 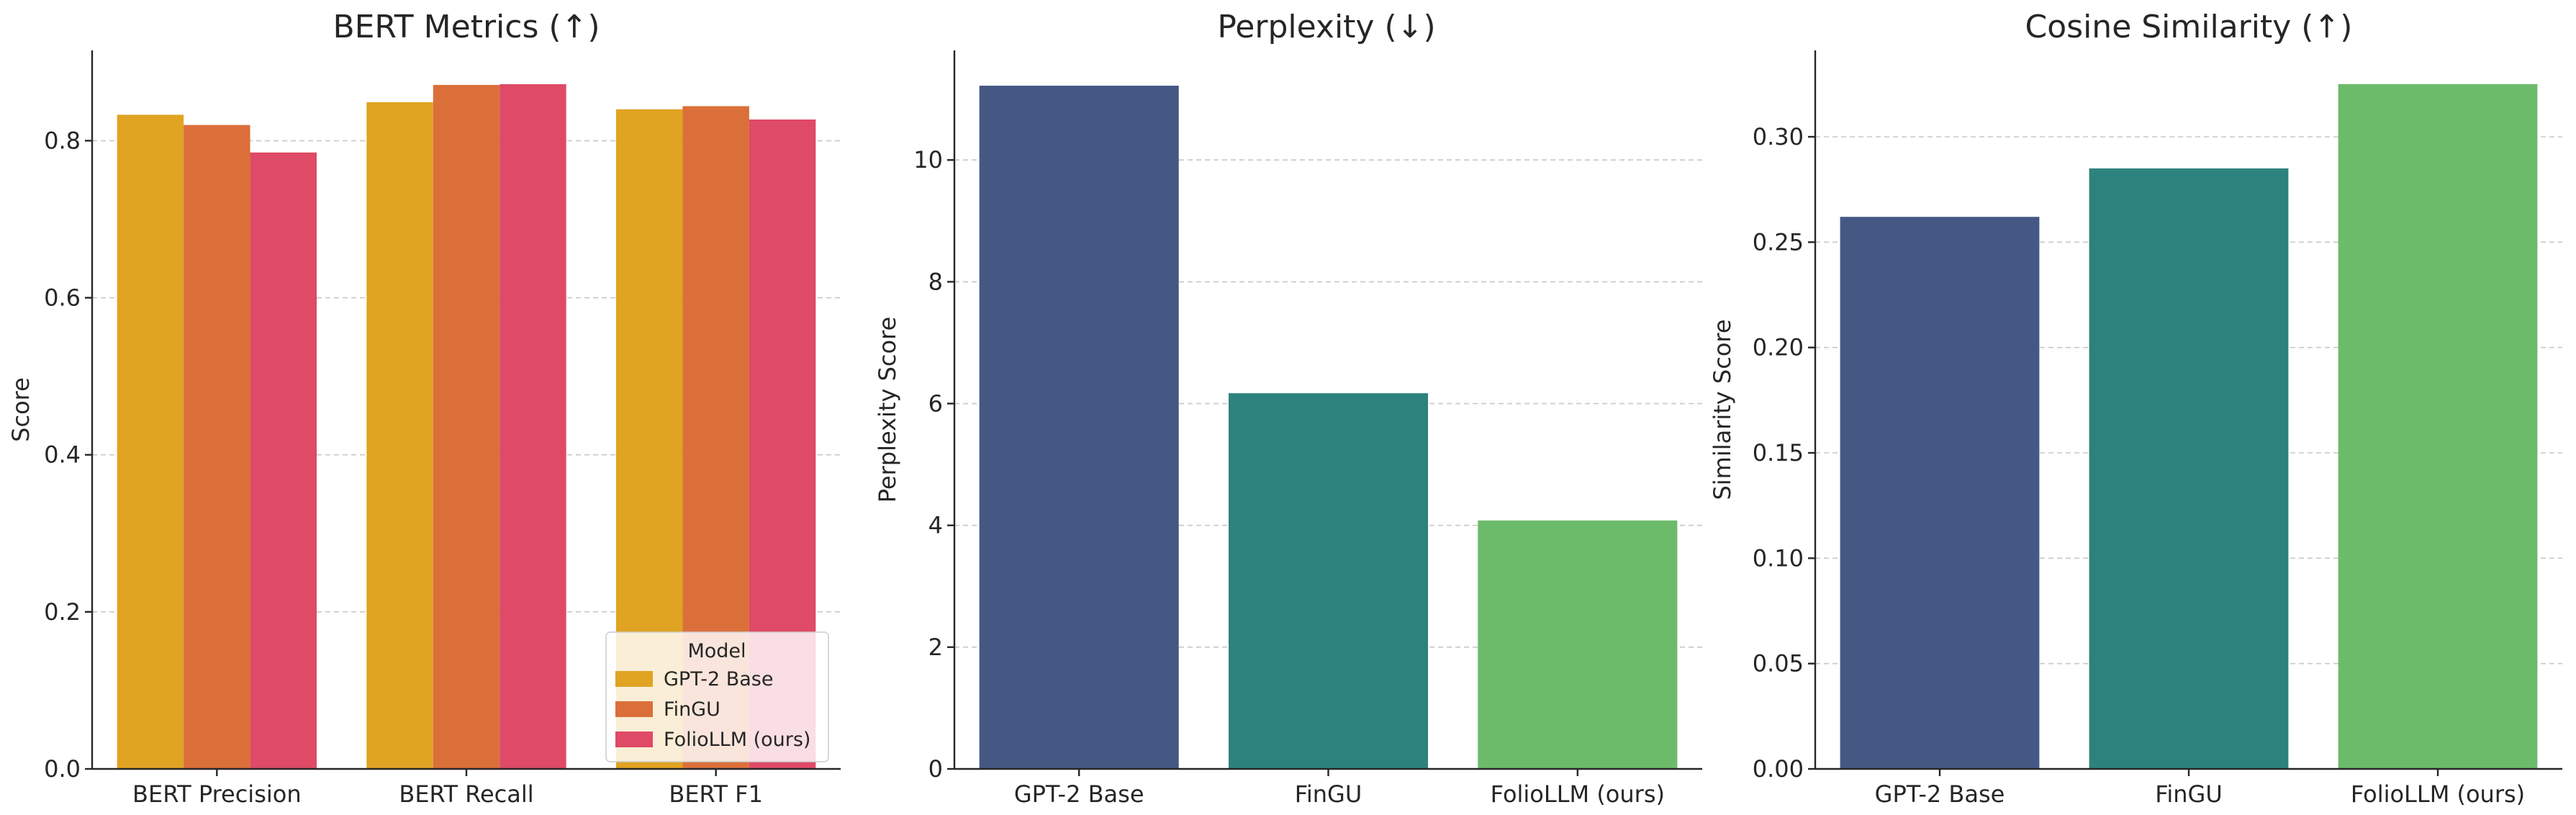 I want to click on y-tick-label: 2, so click(x=935, y=647).